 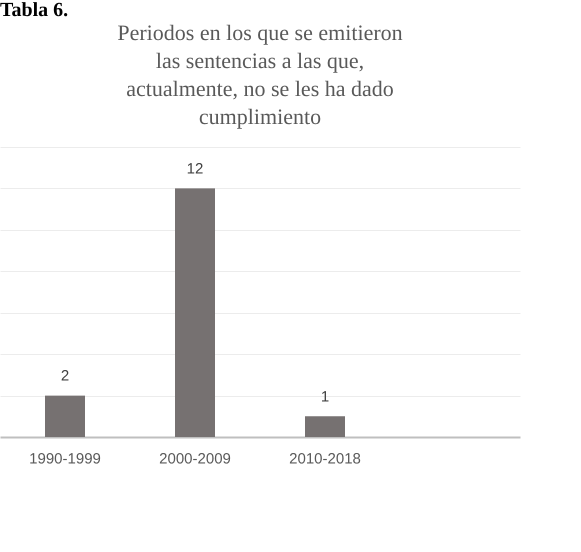 I want to click on chart-title: Periodos en los que se emitieron las sentencias a las que, actualmente, no se les ha dado cumplimiento, so click(x=260, y=74).